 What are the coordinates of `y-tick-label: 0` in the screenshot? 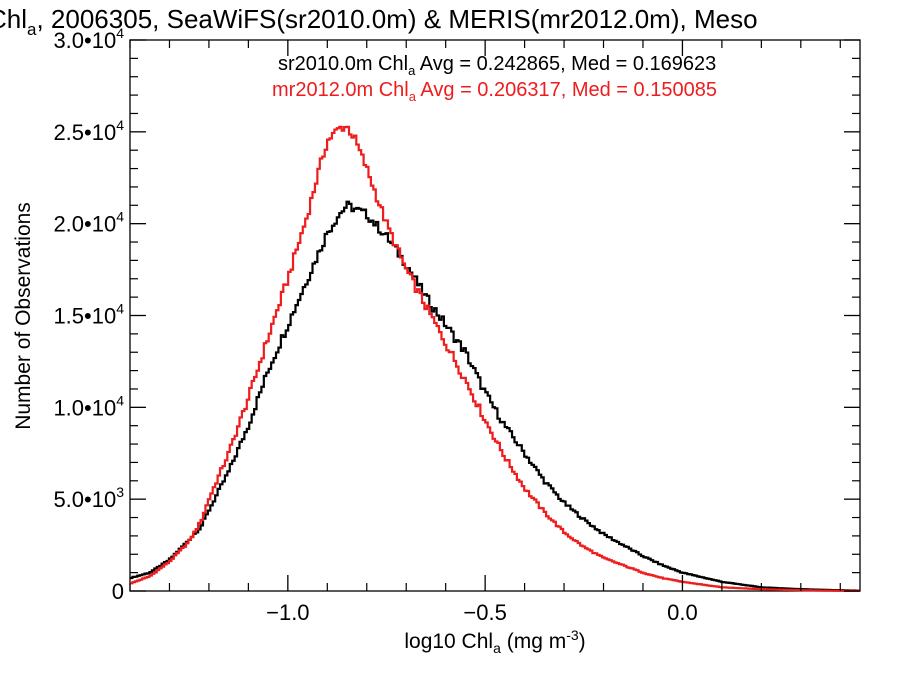 It's located at (118, 591).